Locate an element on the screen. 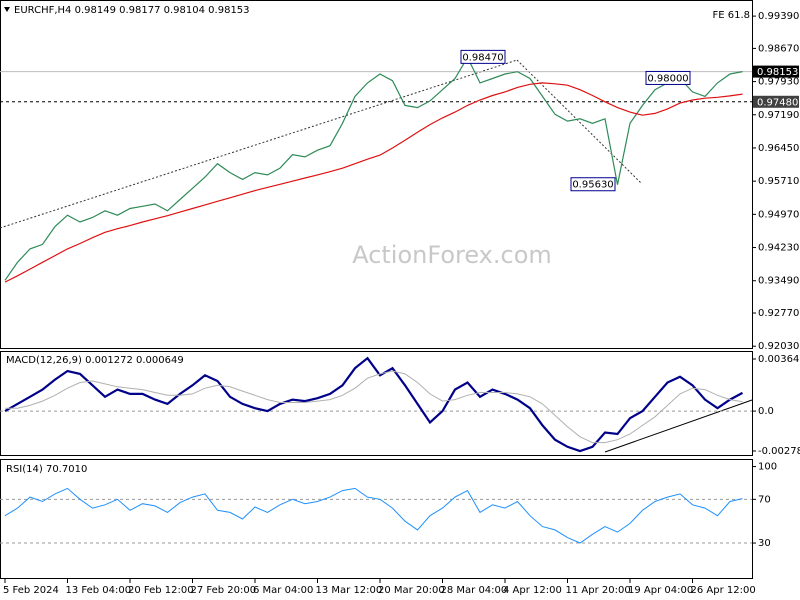  y-tick-label: 0.0 is located at coordinates (766, 411).